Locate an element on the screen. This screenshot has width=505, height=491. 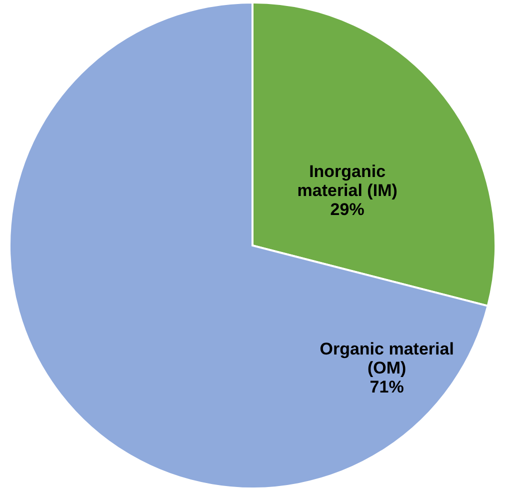
slice-label: Inorganic material (IM) is located at coordinates (347, 181).